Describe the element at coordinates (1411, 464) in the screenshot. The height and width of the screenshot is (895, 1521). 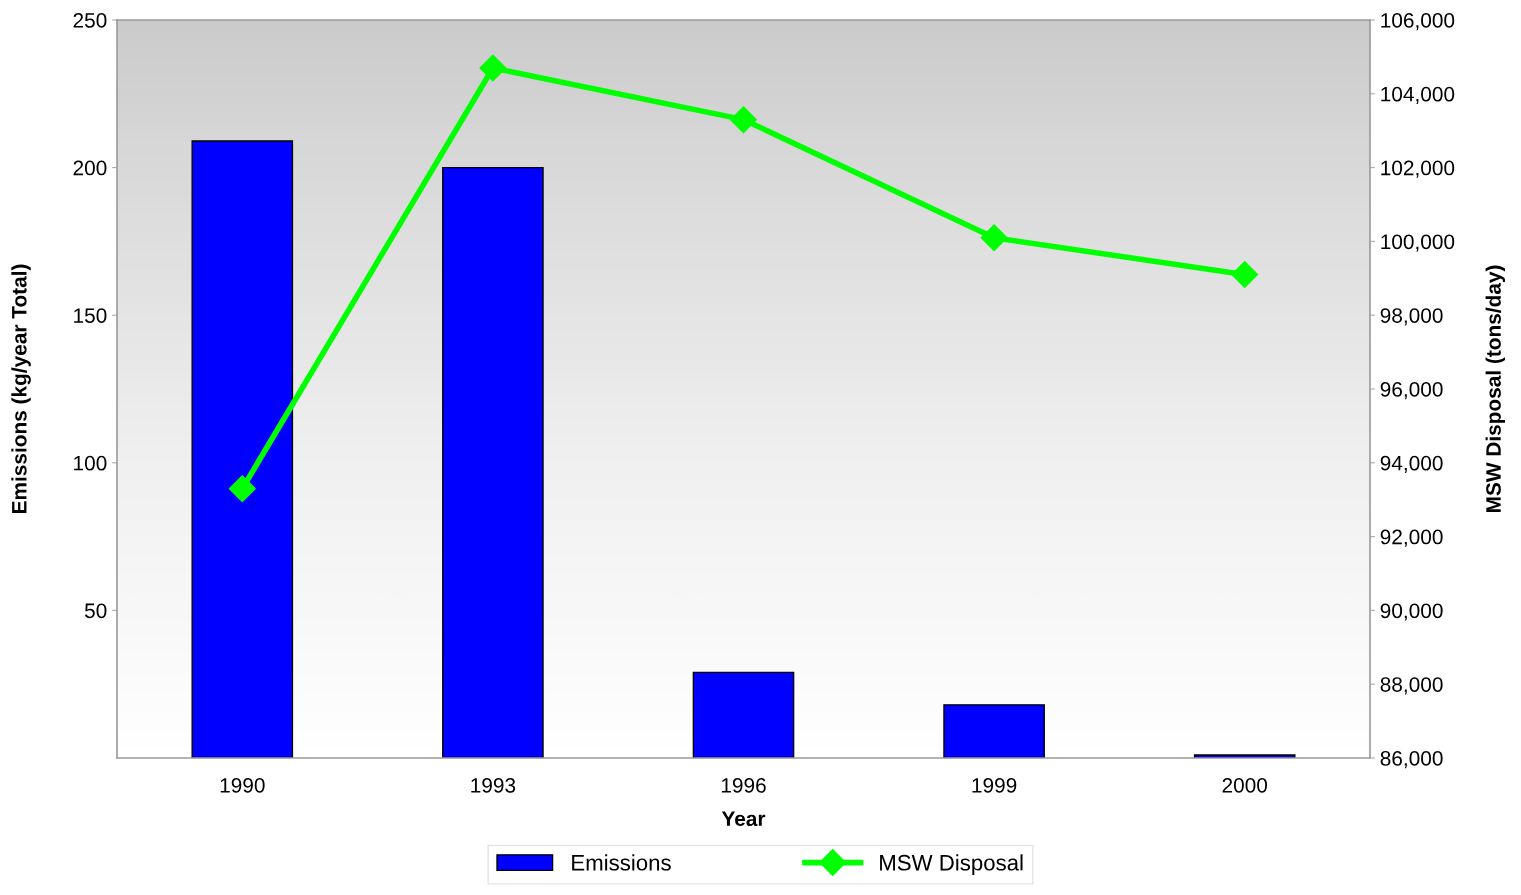
I see `y2-tick-label: 94,000` at that location.